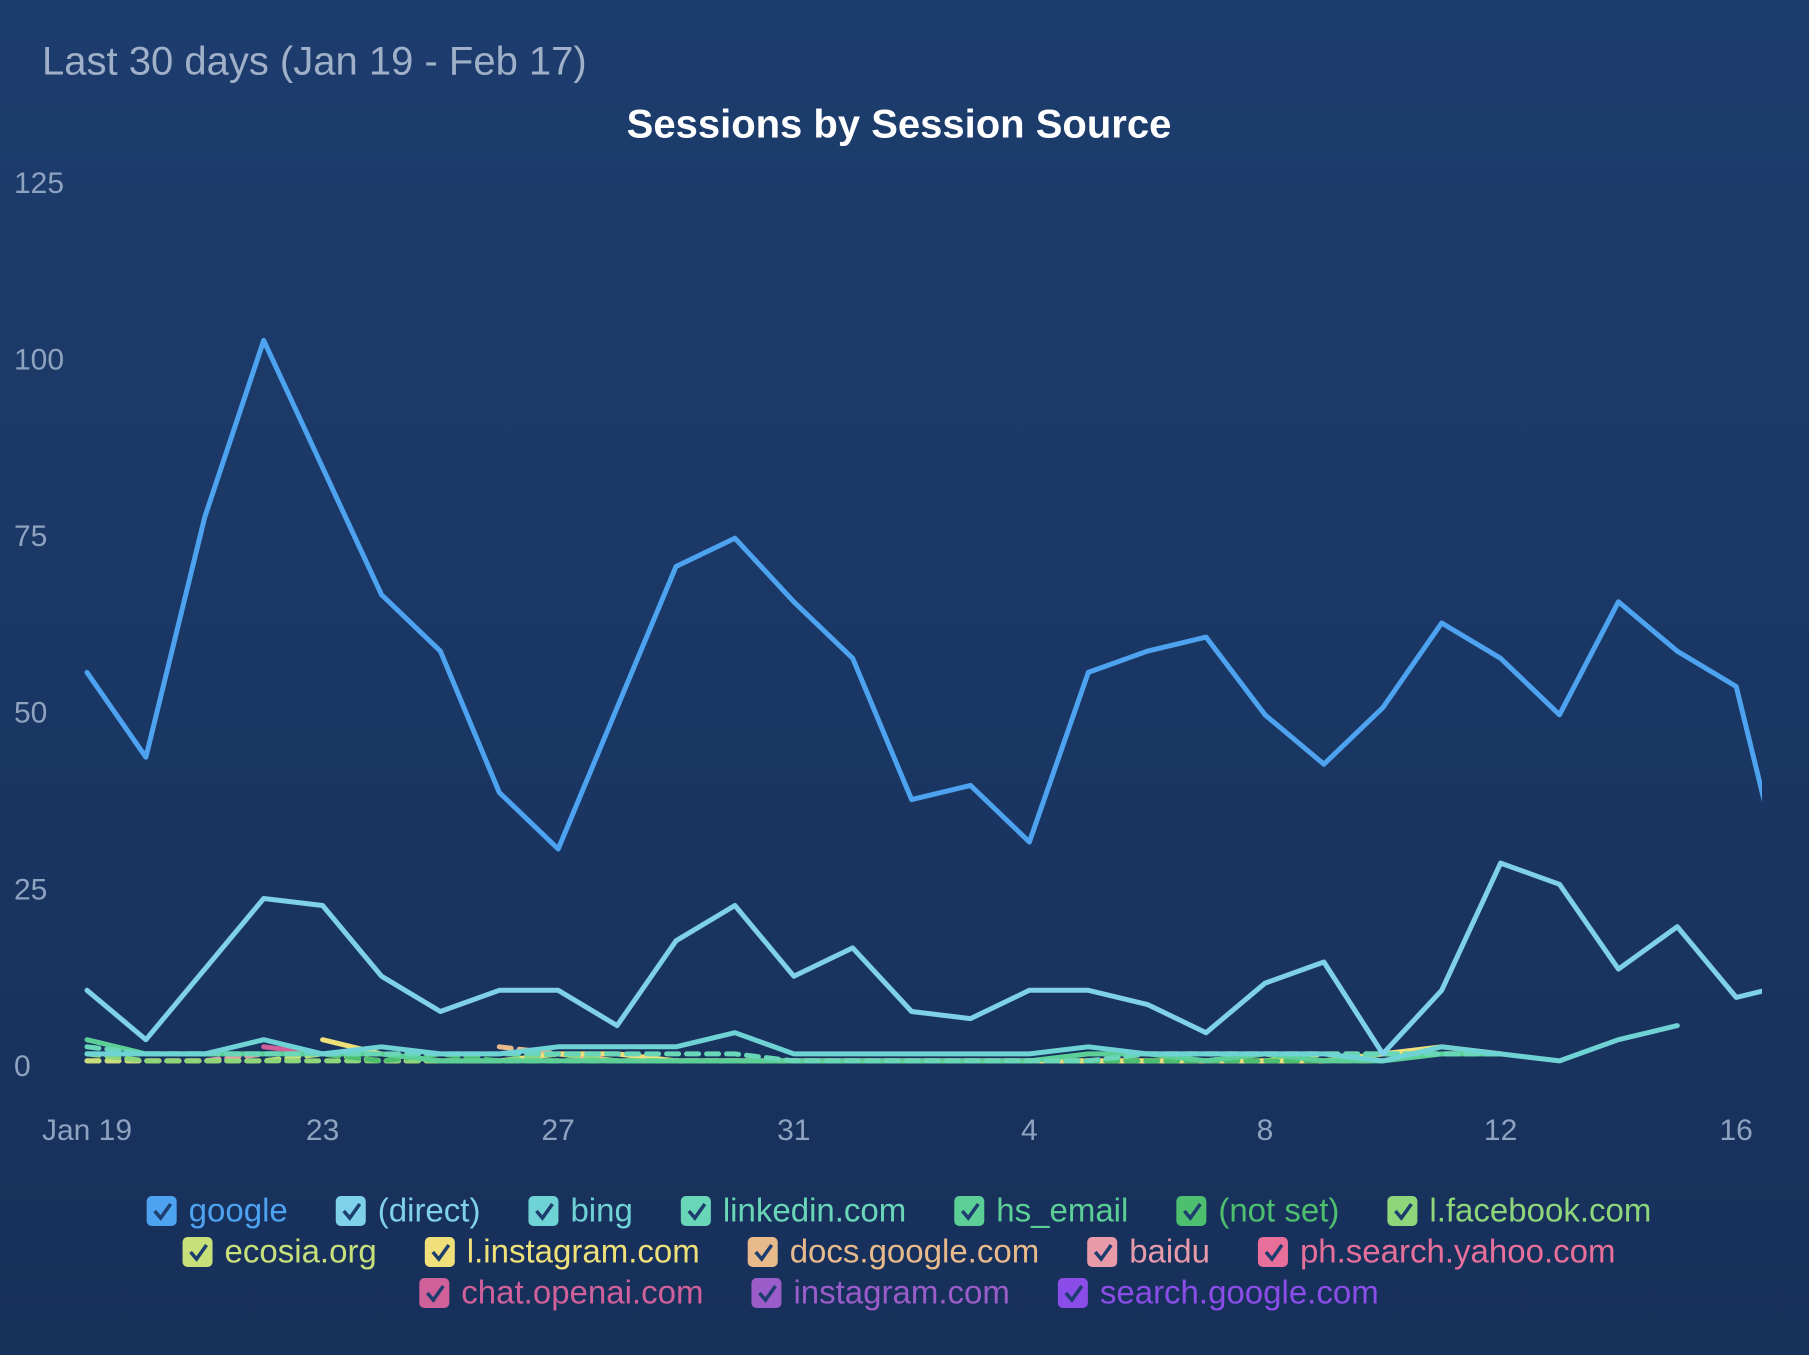 The image size is (1809, 1355). I want to click on legend-label: search.google.com, so click(1239, 1292).